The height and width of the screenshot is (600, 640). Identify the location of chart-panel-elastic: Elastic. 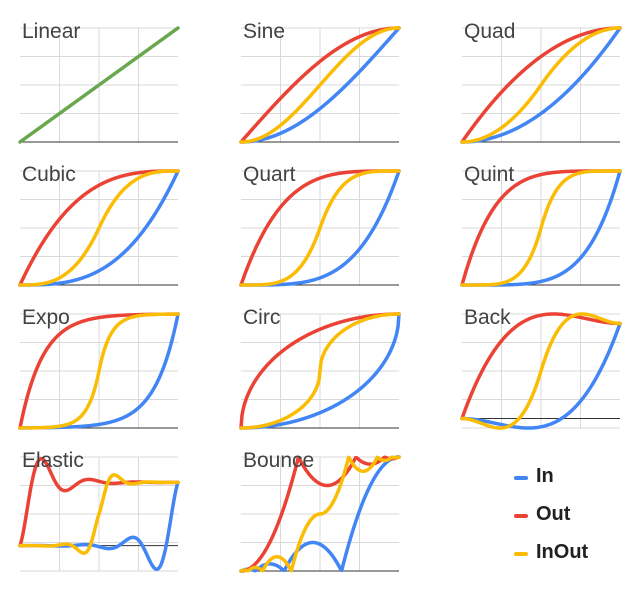
(99, 511).